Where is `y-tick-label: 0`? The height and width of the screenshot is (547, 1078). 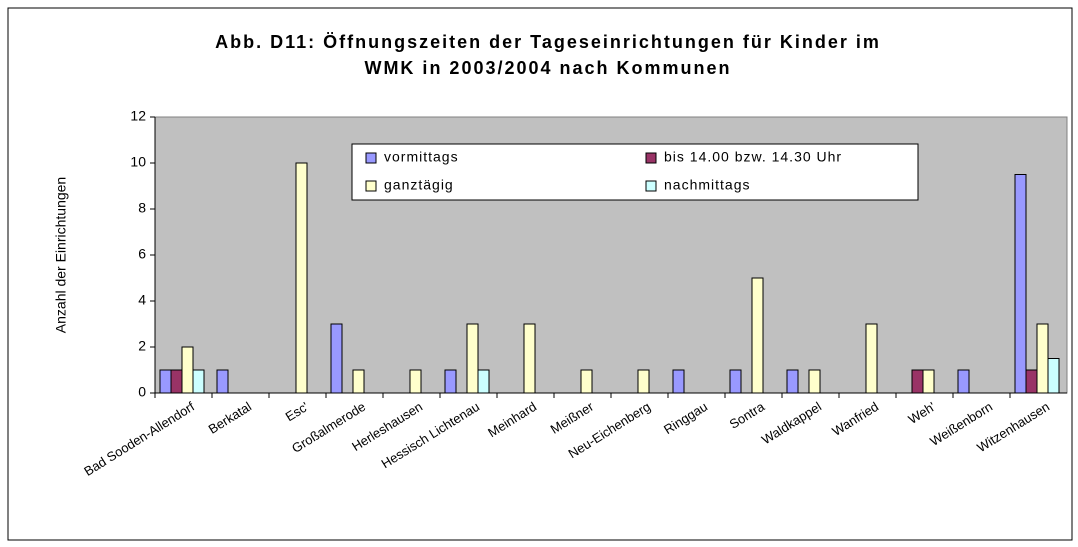
y-tick-label: 0 is located at coordinates (142, 392).